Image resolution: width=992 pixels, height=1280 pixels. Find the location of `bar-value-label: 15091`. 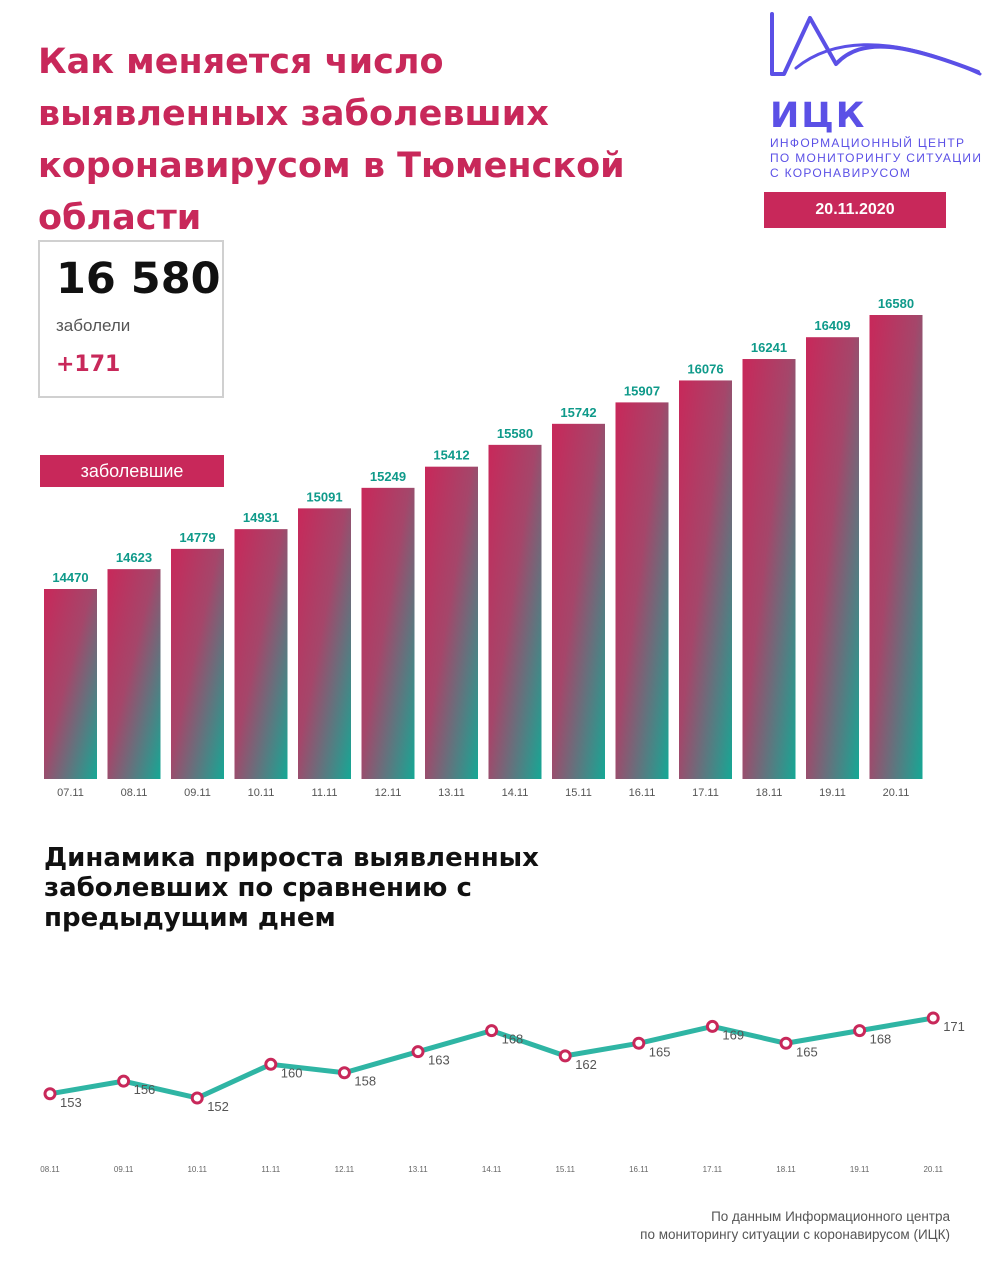

bar-value-label: 15091 is located at coordinates (324, 496).